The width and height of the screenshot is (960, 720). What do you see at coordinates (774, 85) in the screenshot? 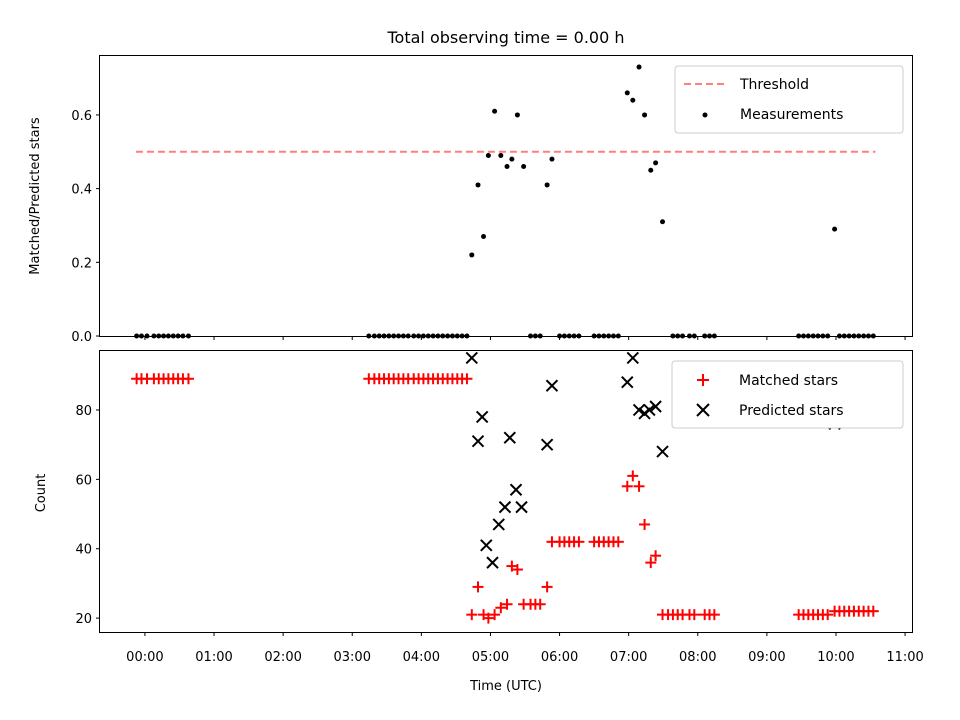
I see `threshold-legend-label: Threshold` at bounding box center [774, 85].